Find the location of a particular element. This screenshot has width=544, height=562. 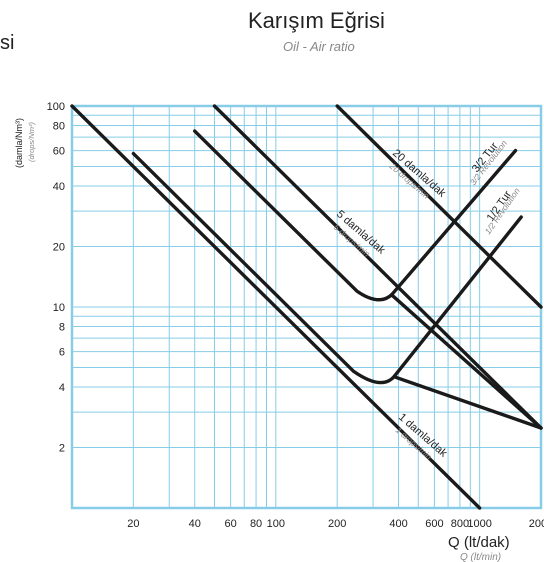

y-tick-label: 100 is located at coordinates (56, 107).